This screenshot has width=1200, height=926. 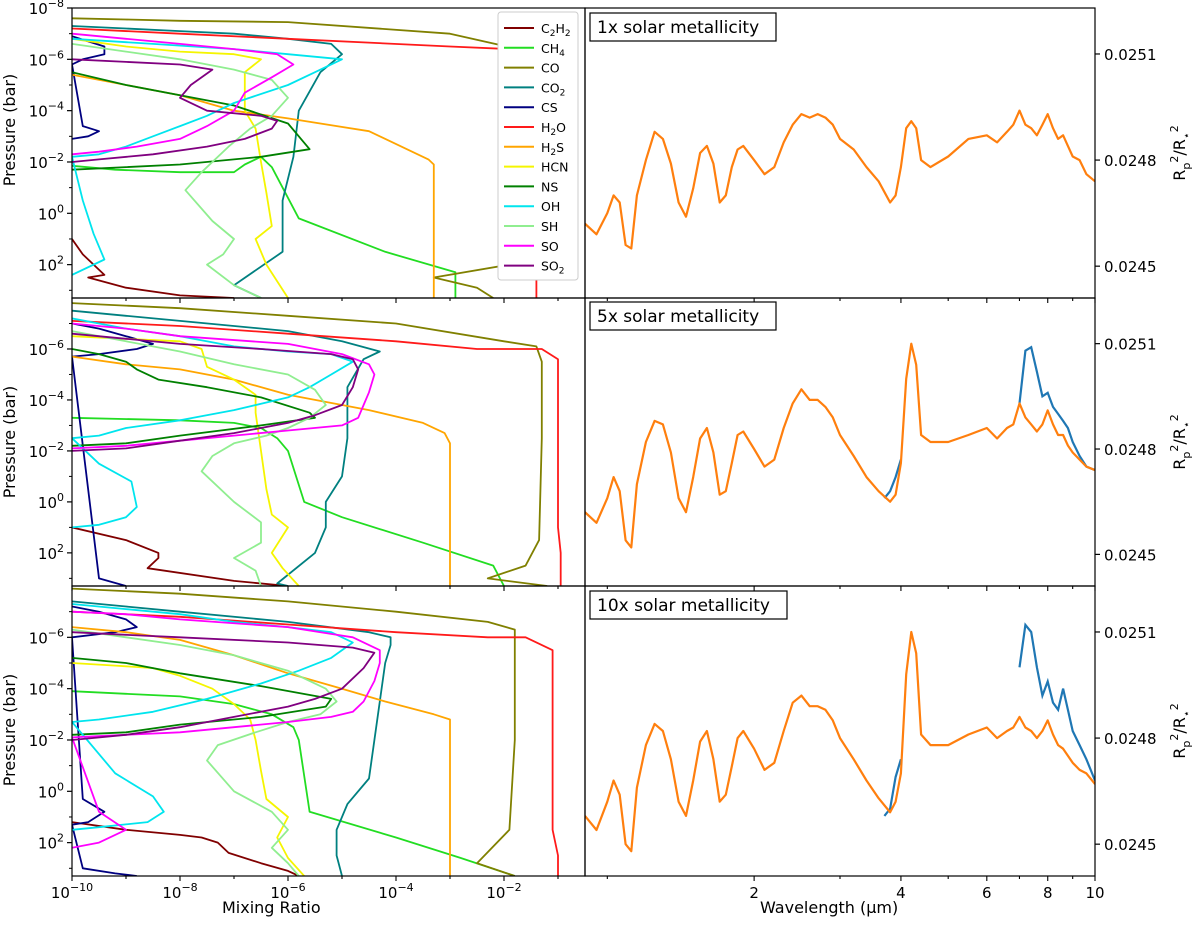 I want to click on right-x-tick-label: 2, so click(x=754, y=893).